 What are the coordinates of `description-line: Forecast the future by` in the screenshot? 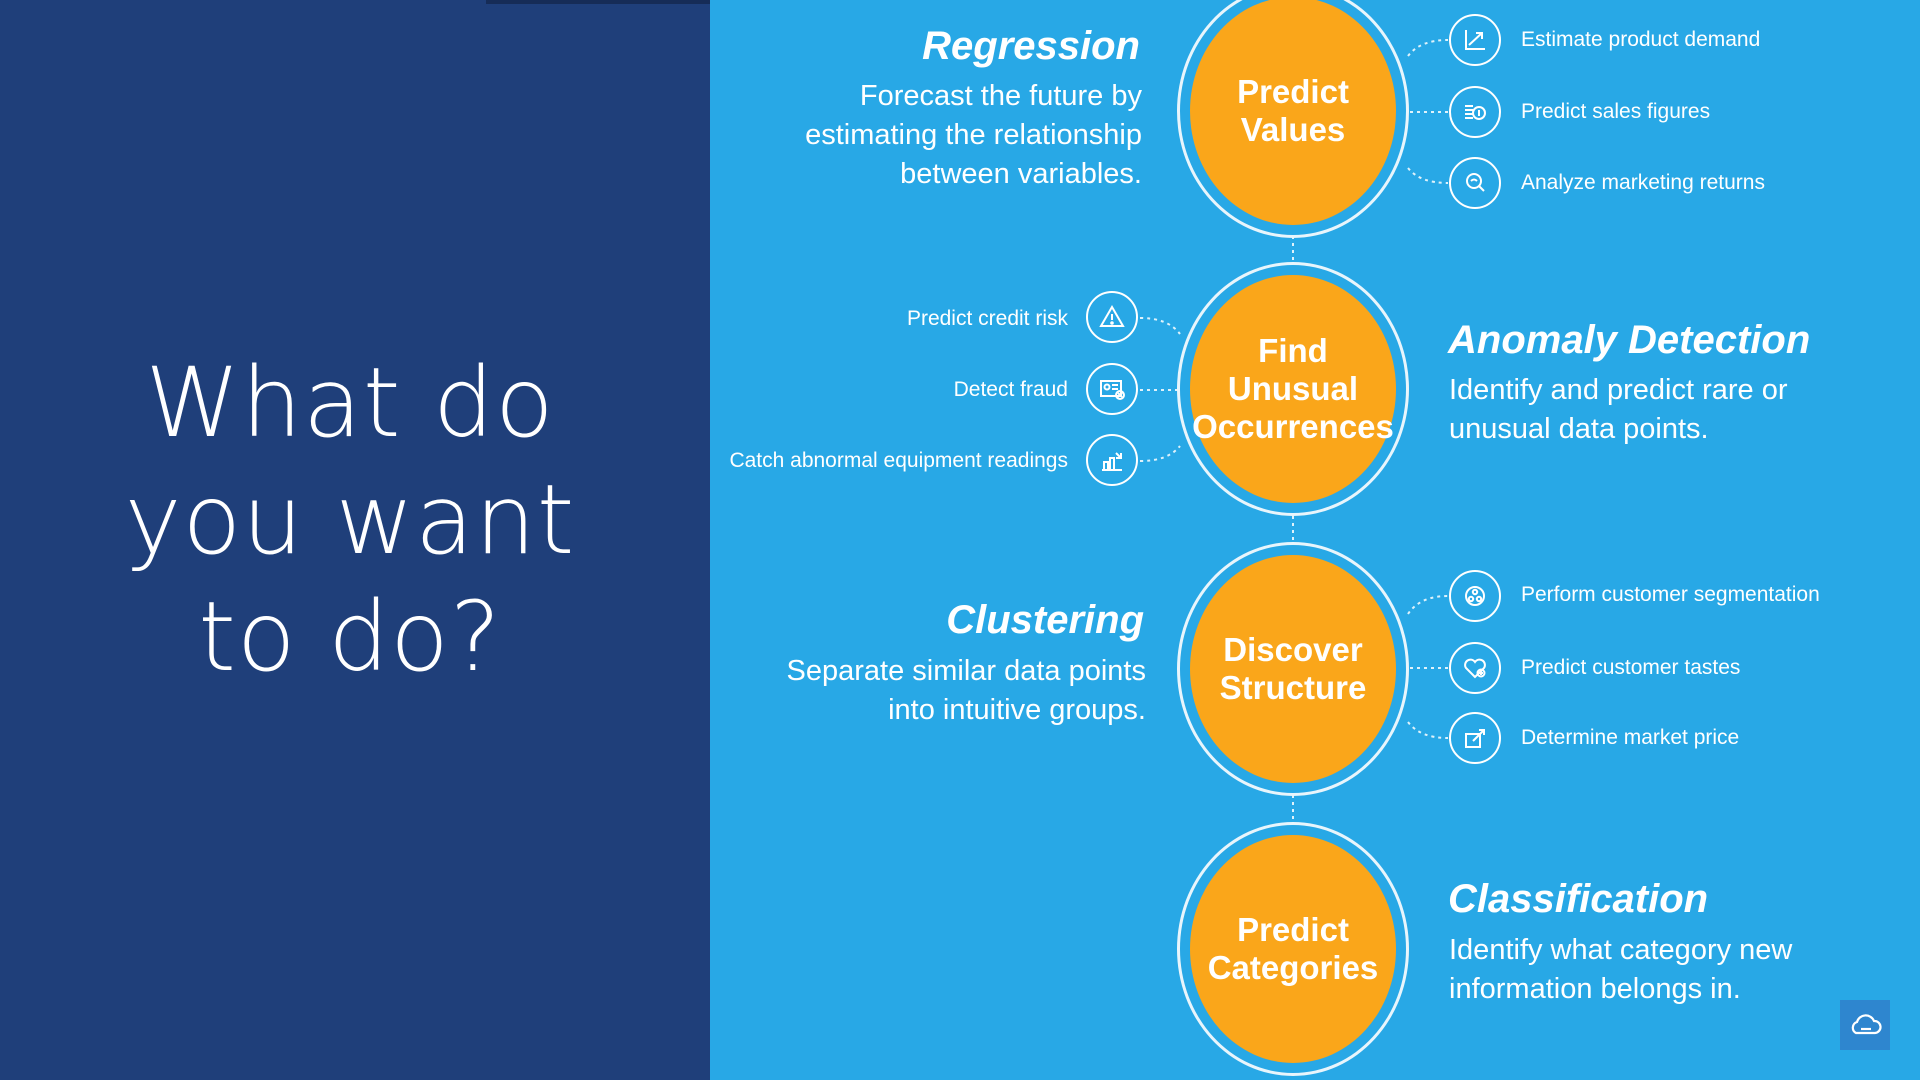 It's located at (1000, 96).